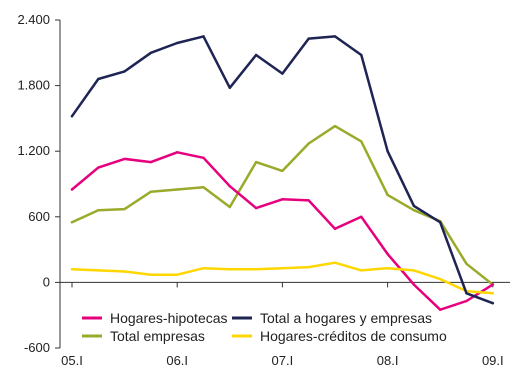 Image resolution: width=516 pixels, height=368 pixels. Describe the element at coordinates (33, 19) in the screenshot. I see `y-tick-label: 2.400` at that location.